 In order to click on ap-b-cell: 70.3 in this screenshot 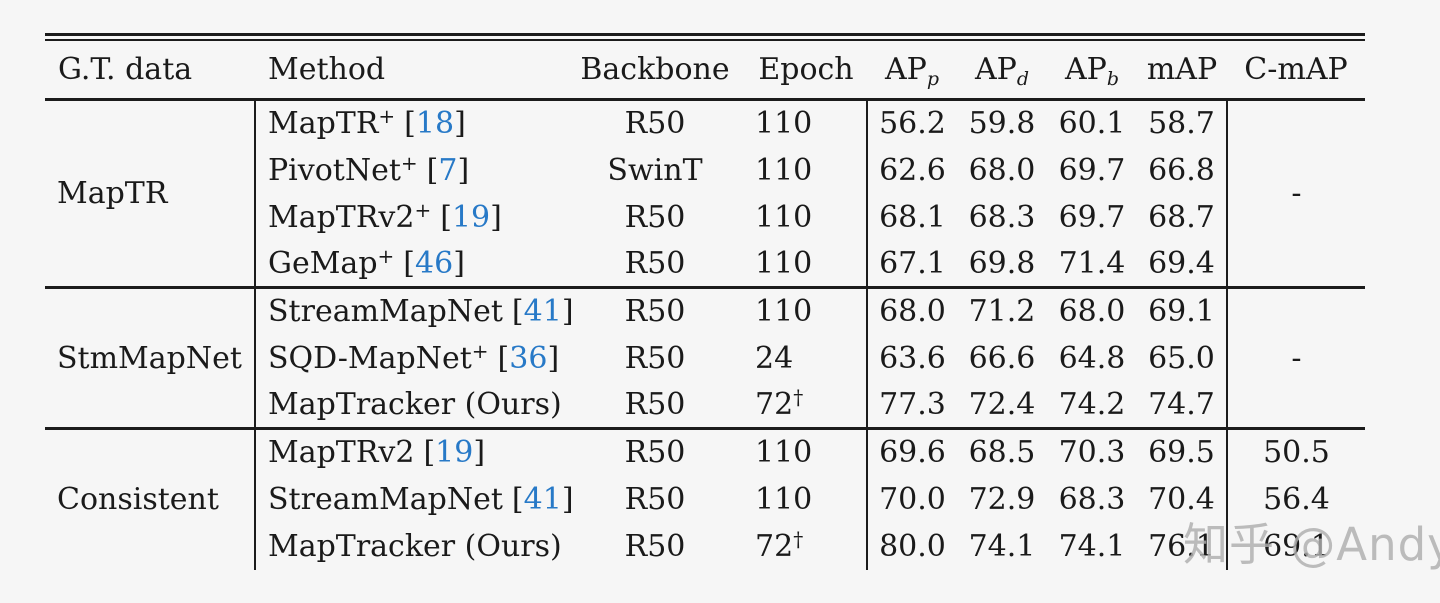, I will do `click(1092, 453)`.